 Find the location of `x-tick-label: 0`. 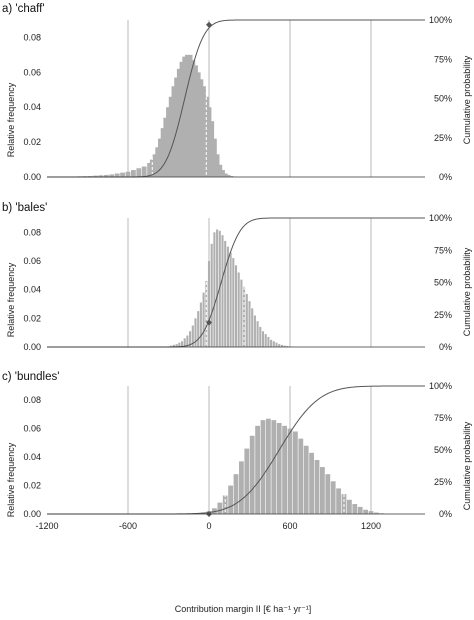

x-tick-label: 0 is located at coordinates (208, 526).